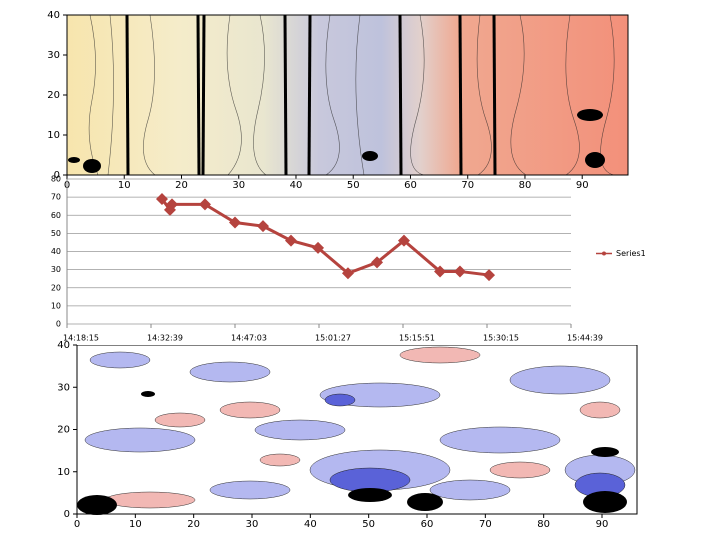 This screenshot has width=720, height=544. I want to click on y-tick-label: 50, so click(56, 233).